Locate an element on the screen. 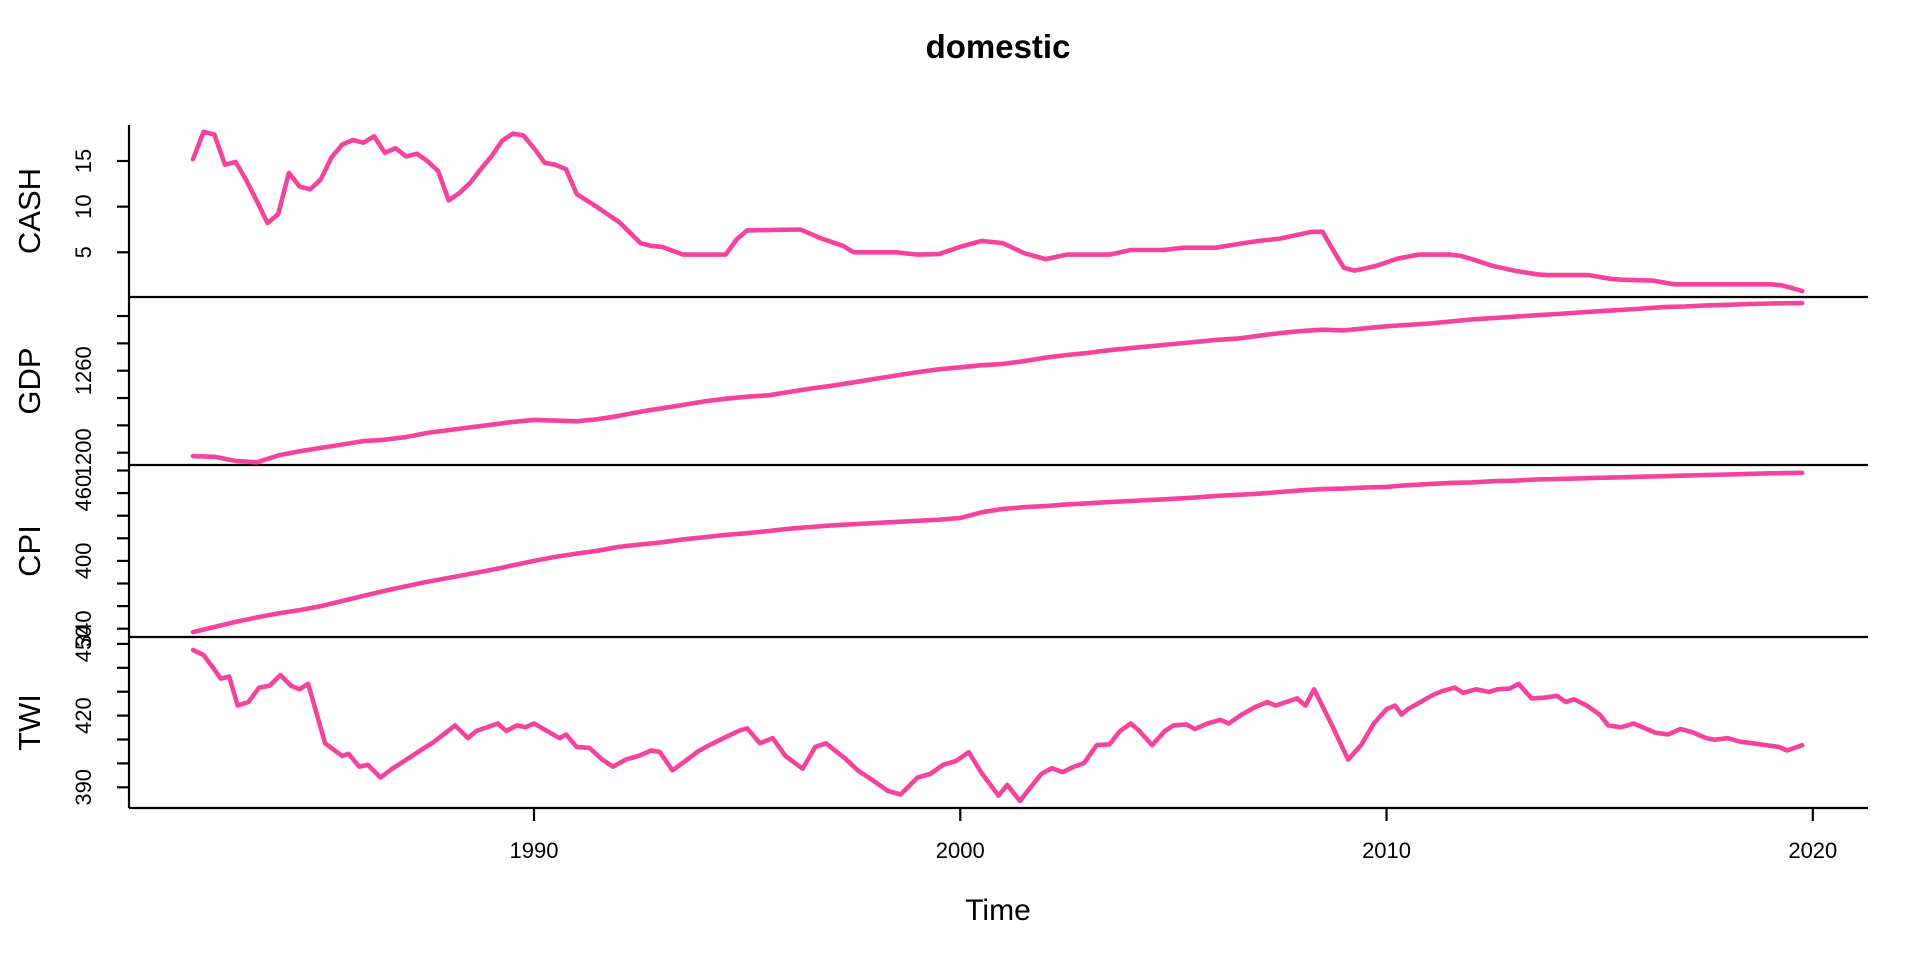  y-tick-label-gdp: 1260 is located at coordinates (83, 370).